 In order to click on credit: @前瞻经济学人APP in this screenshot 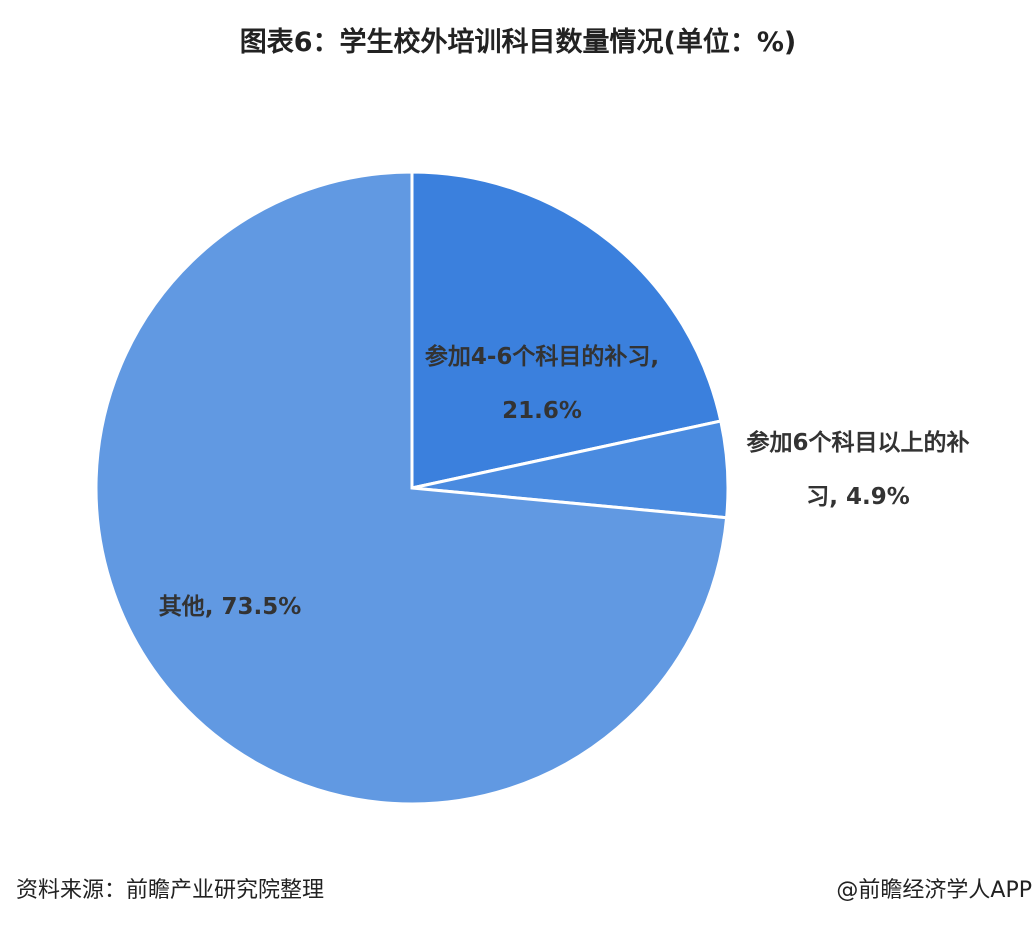, I will do `click(934, 890)`.